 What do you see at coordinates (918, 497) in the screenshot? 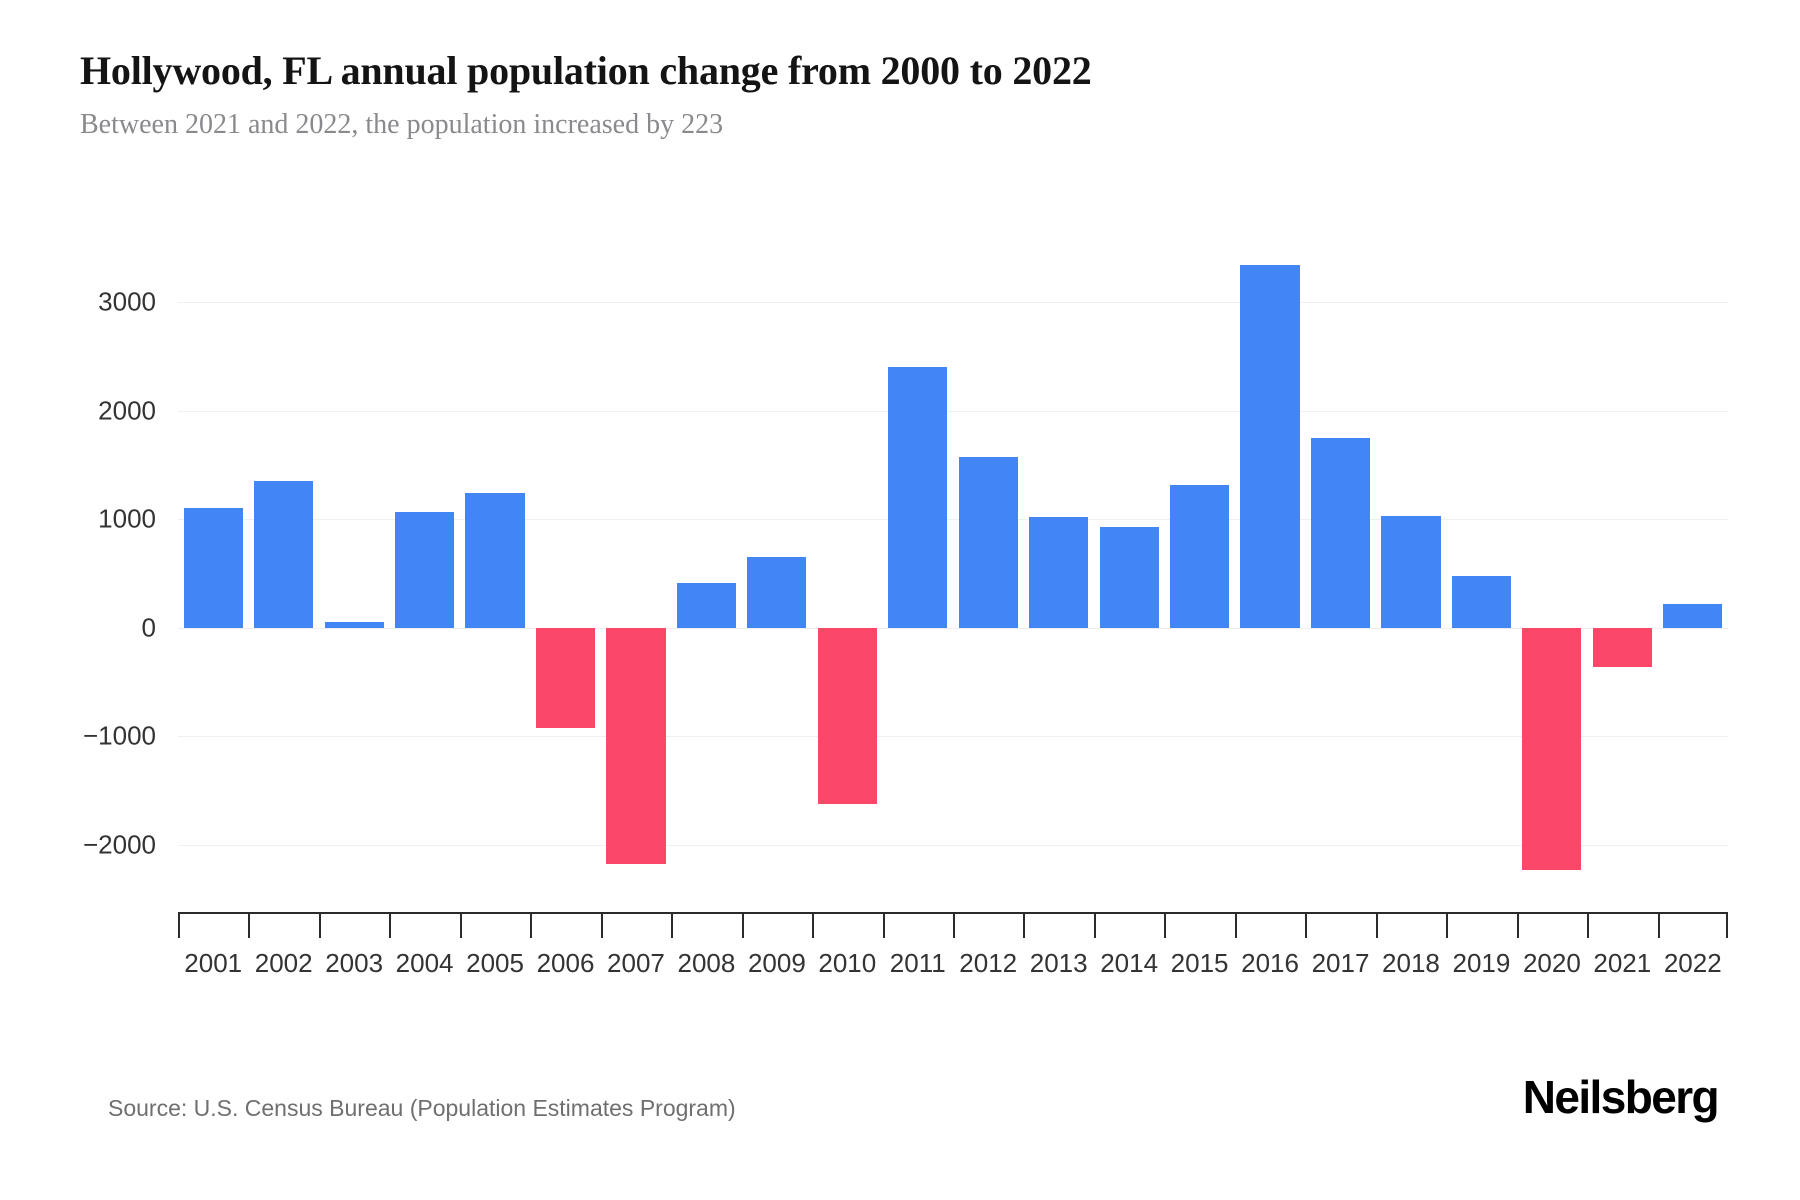
I see `bar-2011` at bounding box center [918, 497].